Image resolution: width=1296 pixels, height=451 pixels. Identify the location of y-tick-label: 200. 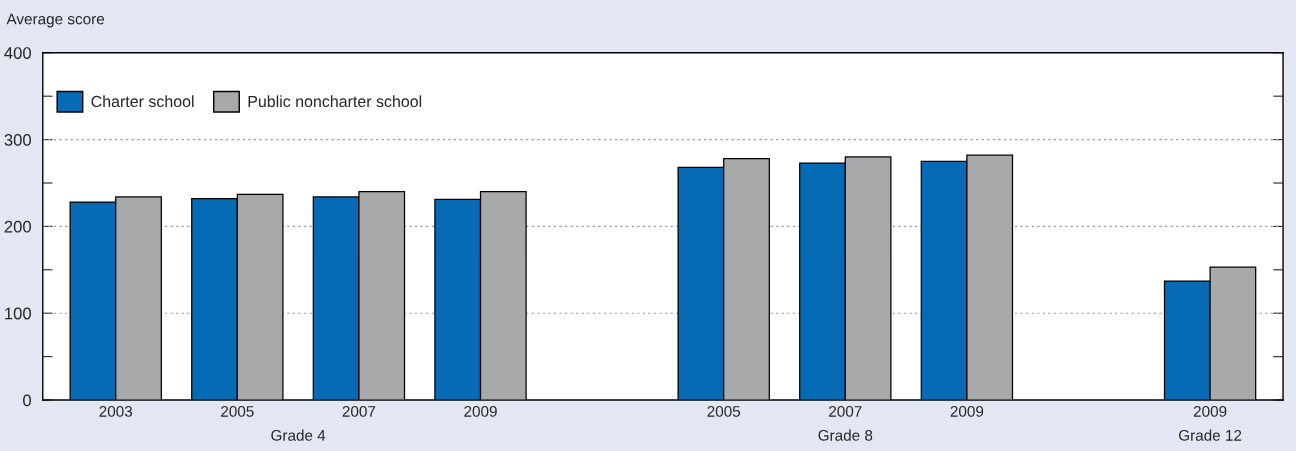
(18, 226).